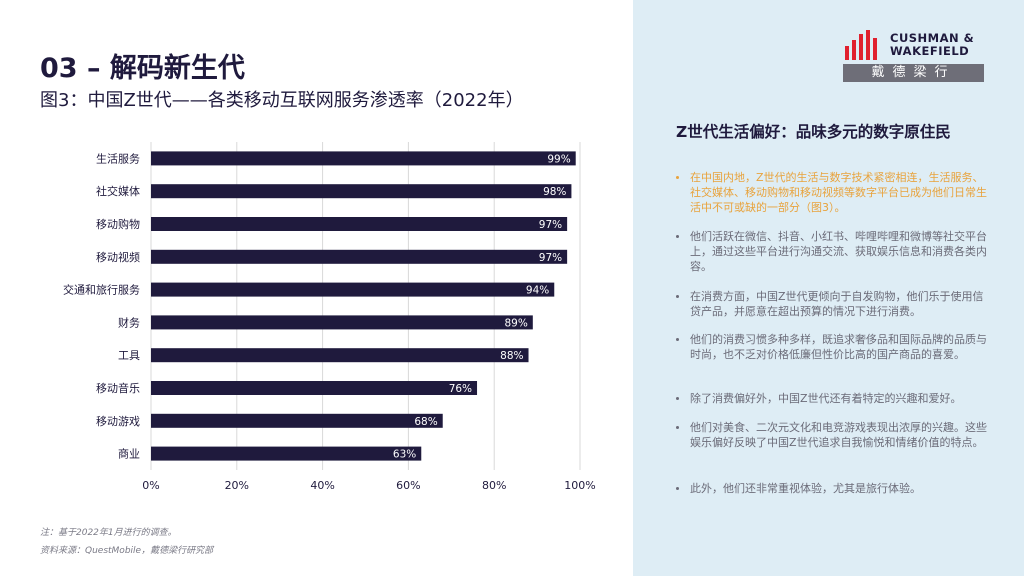 The image size is (1024, 576). I want to click on bullet: 除了消费偏好外，中国Z世代还有着特定的兴趣和爱好。, so click(832, 398).